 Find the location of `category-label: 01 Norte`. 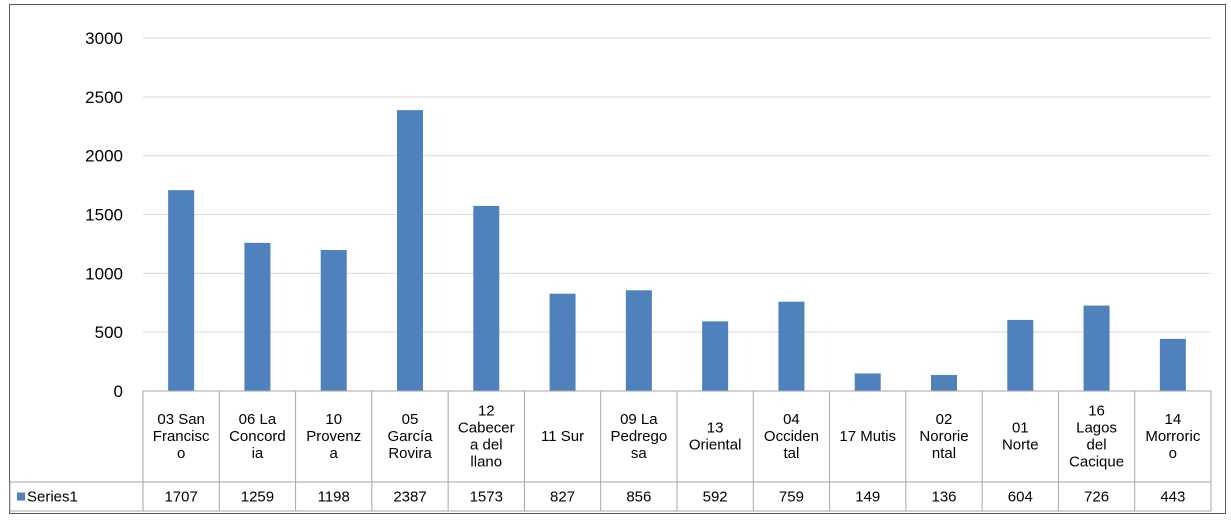

category-label: 01 Norte is located at coordinates (1020, 437).